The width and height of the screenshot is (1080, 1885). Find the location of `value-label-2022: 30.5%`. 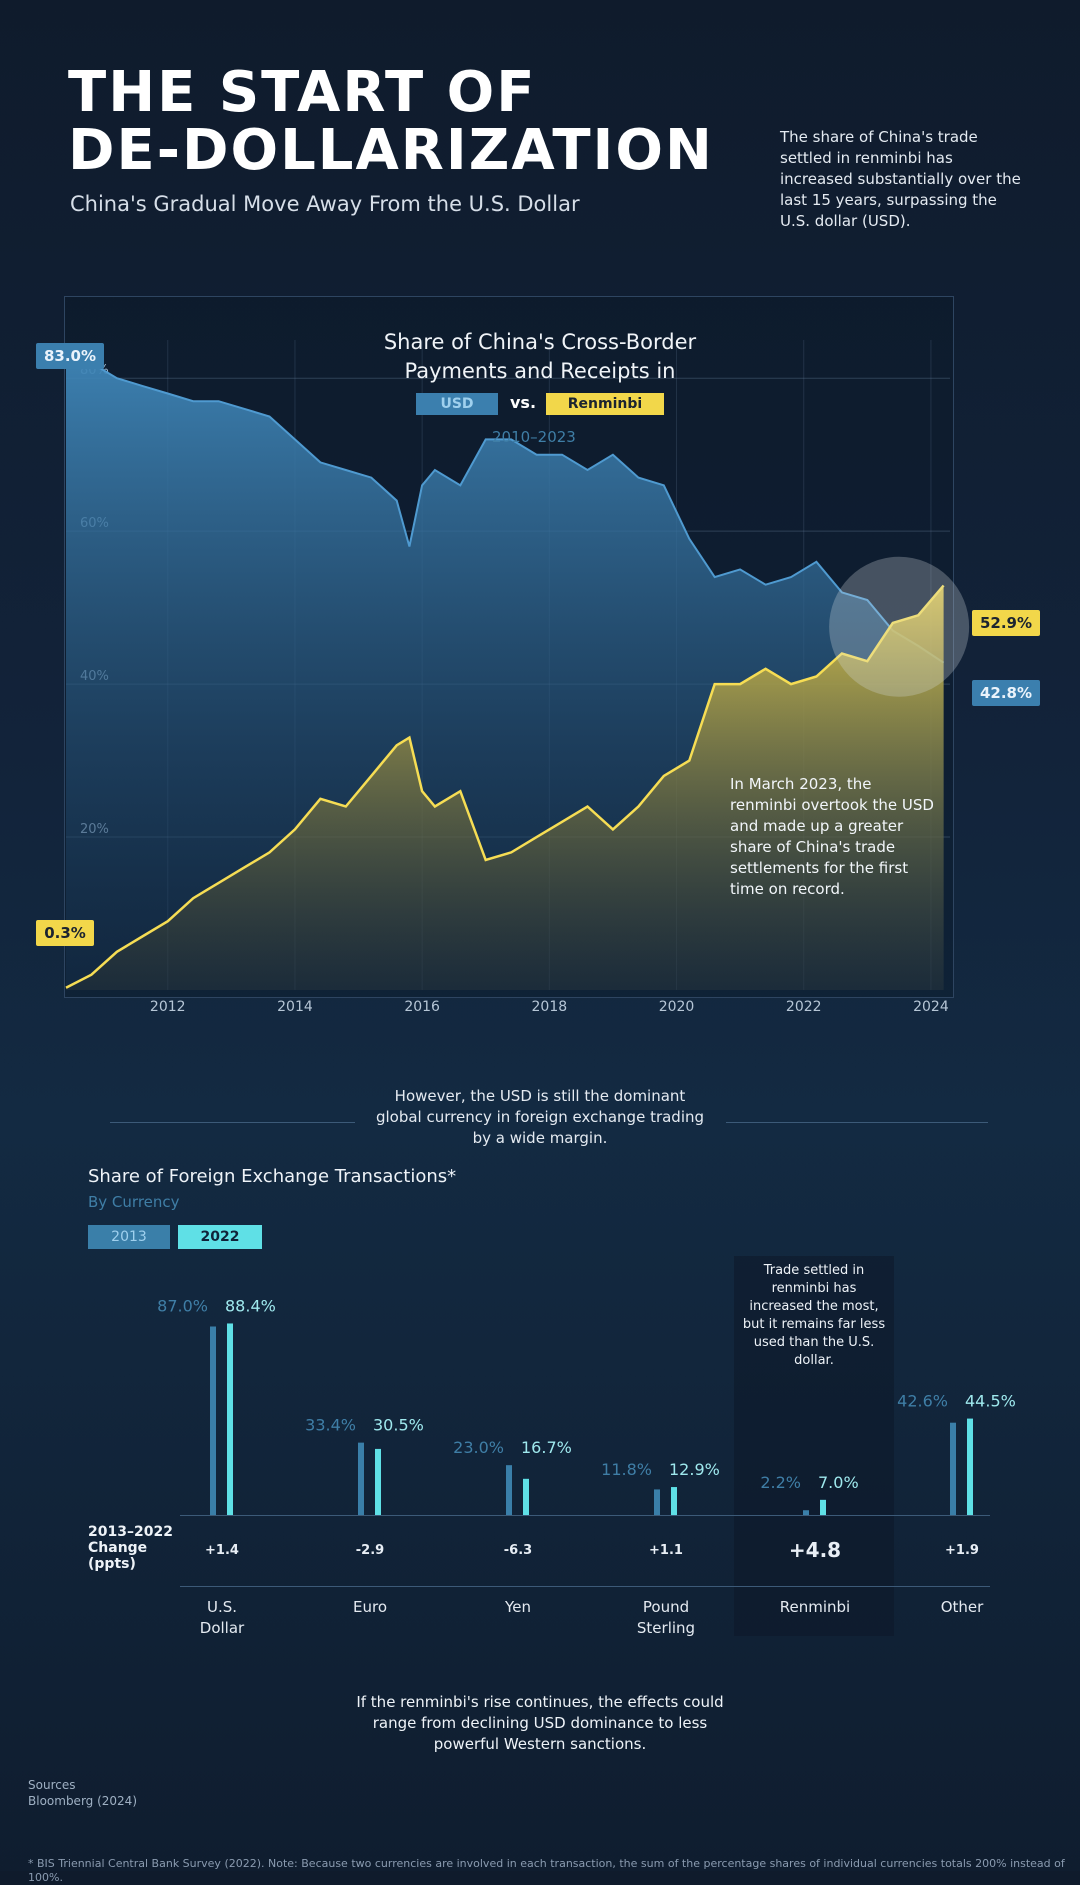

value-label-2022: 30.5% is located at coordinates (398, 1425).